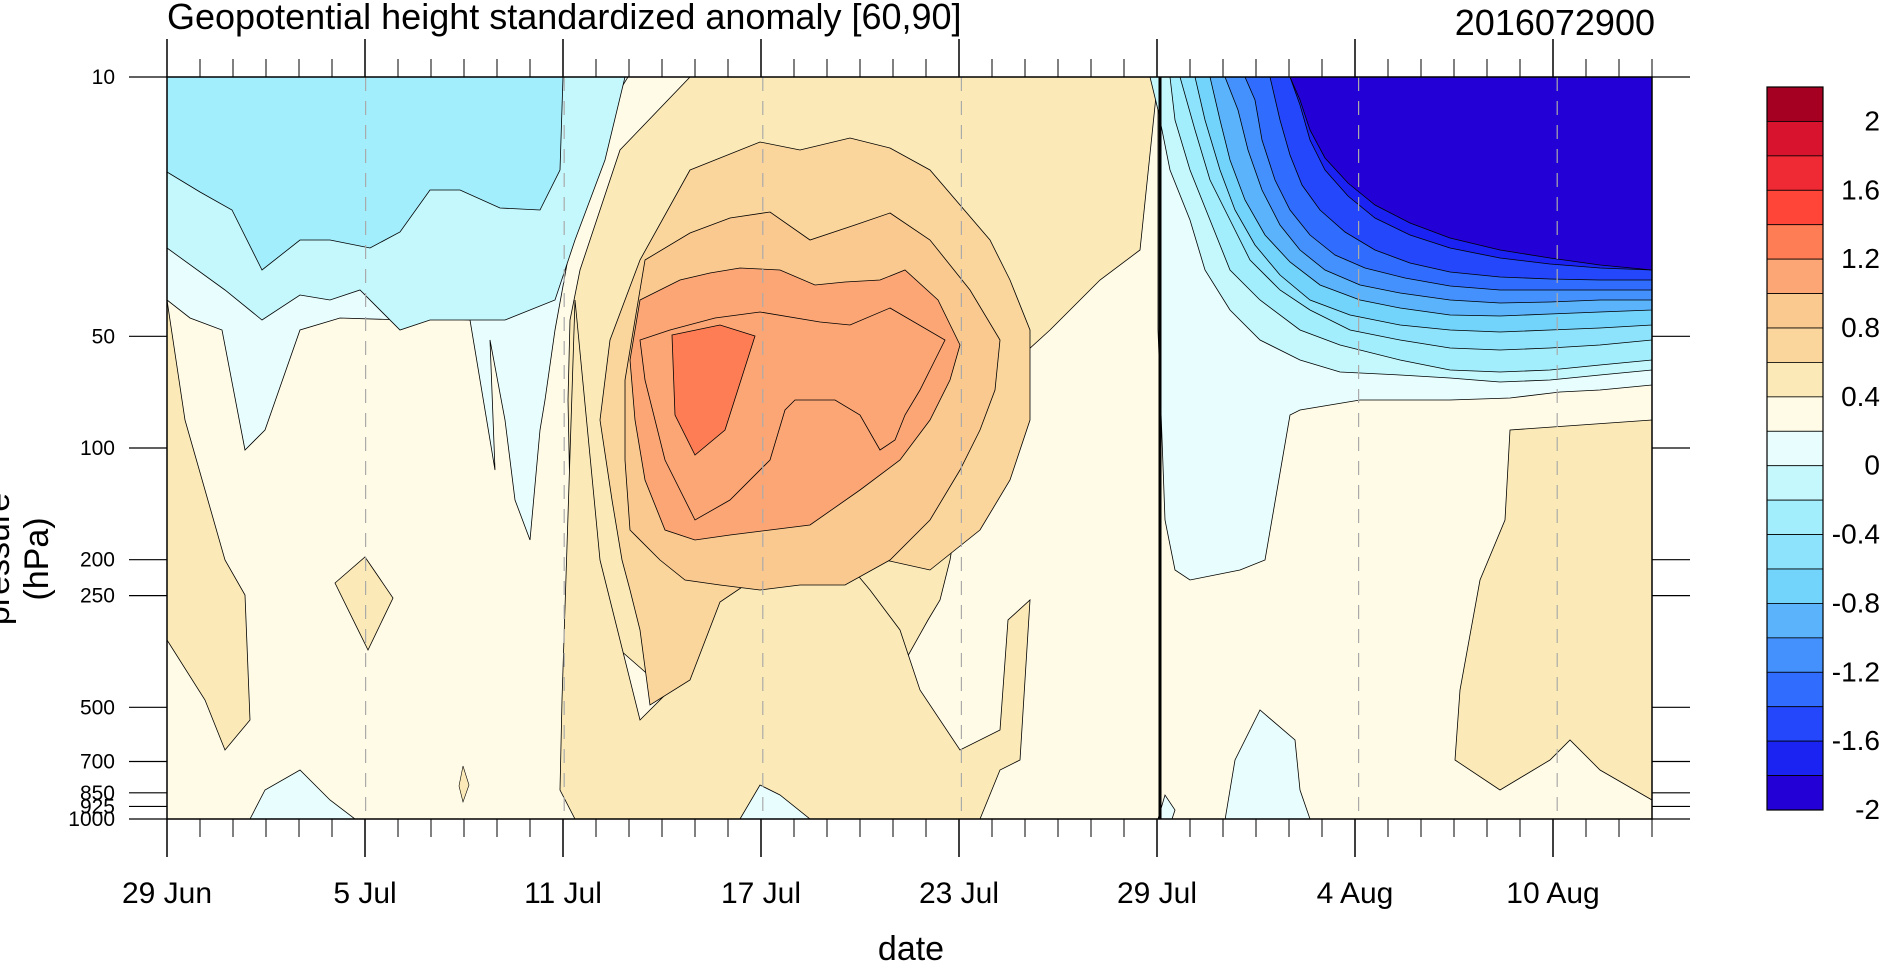 This screenshot has height=969, width=1889. I want to click on contour-region-1.2-1.4, so click(713, 390).